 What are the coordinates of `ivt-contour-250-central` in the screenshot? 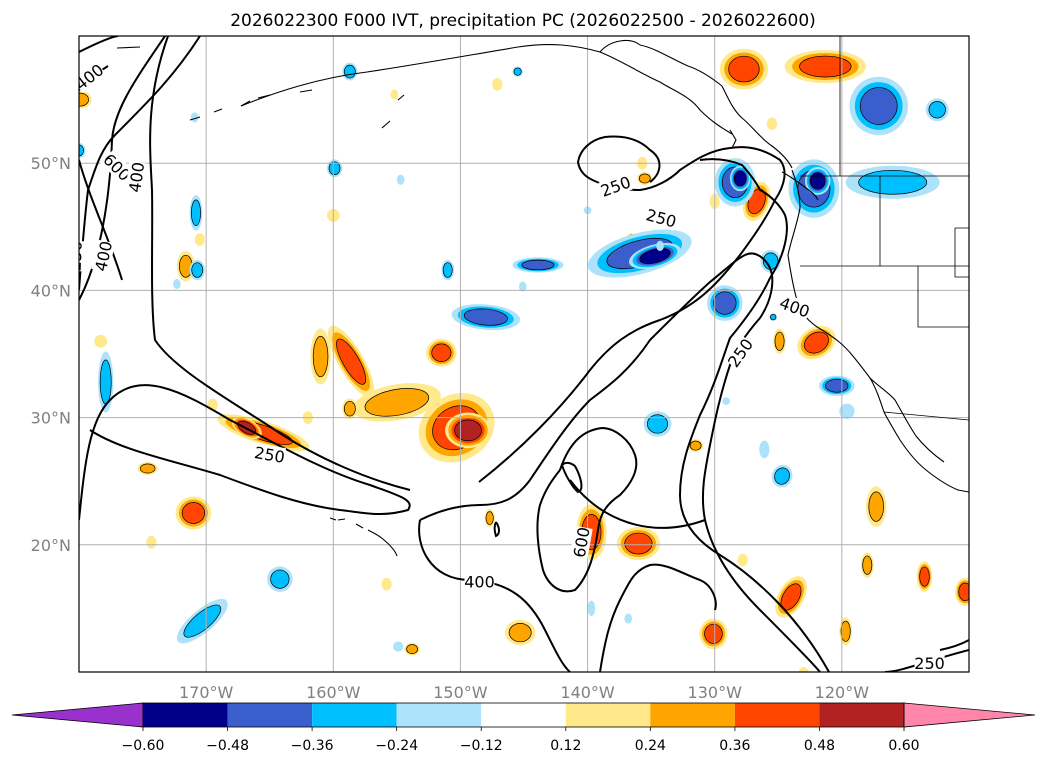 It's located at (632, 309).